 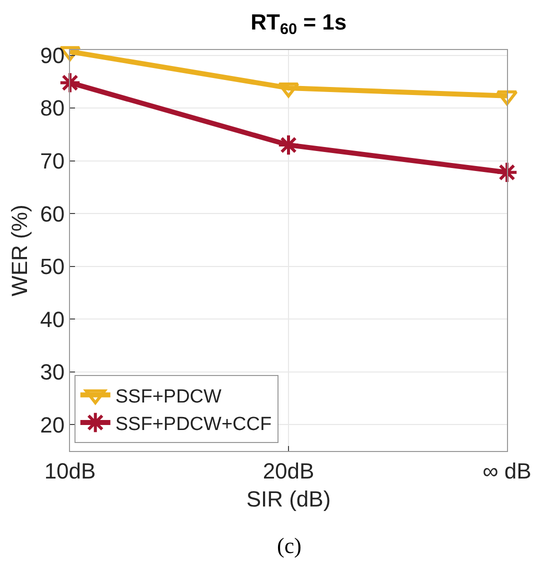 I want to click on x-axis-title: SIR (dB), so click(x=288, y=499).